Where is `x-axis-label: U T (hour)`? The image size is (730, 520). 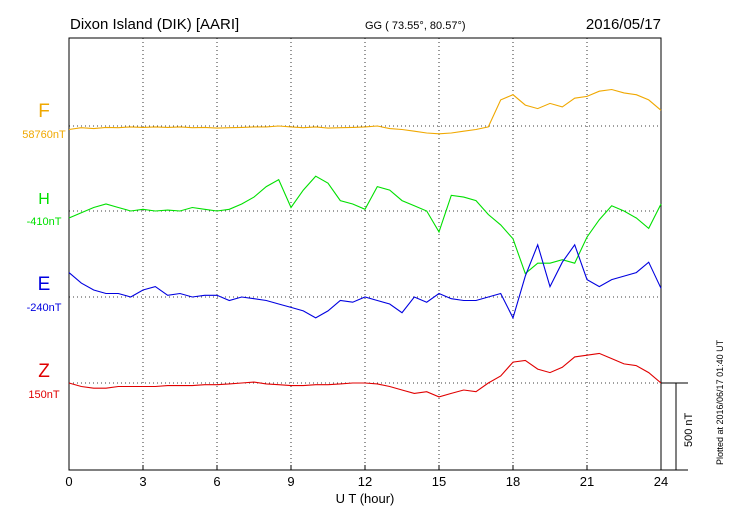
x-axis-label: U T (hour) is located at coordinates (365, 498).